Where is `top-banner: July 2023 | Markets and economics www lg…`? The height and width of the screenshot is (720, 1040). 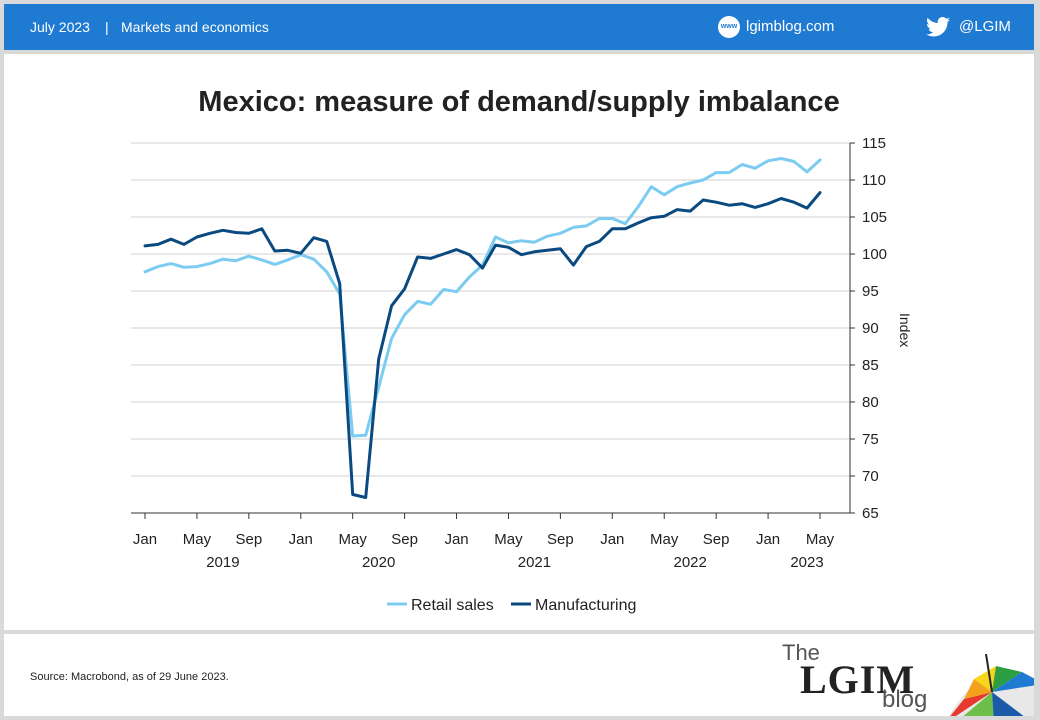
top-banner: July 2023 | Markets and economics www lg… is located at coordinates (519, 27).